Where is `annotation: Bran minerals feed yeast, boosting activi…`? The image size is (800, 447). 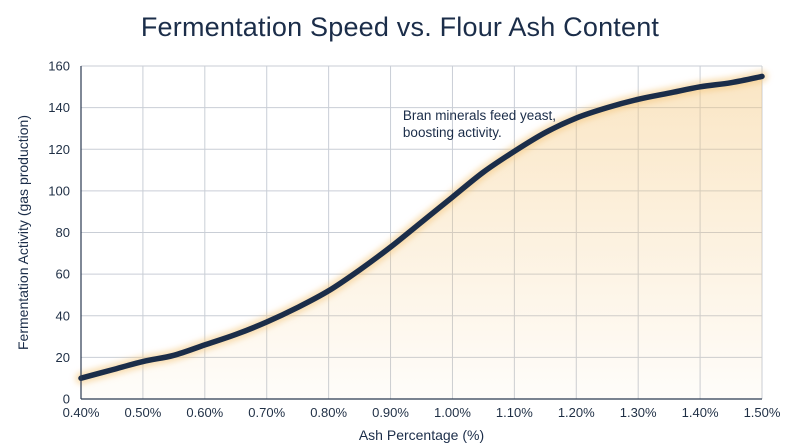
annotation: Bran minerals feed yeast, boosting activi… is located at coordinates (479, 124).